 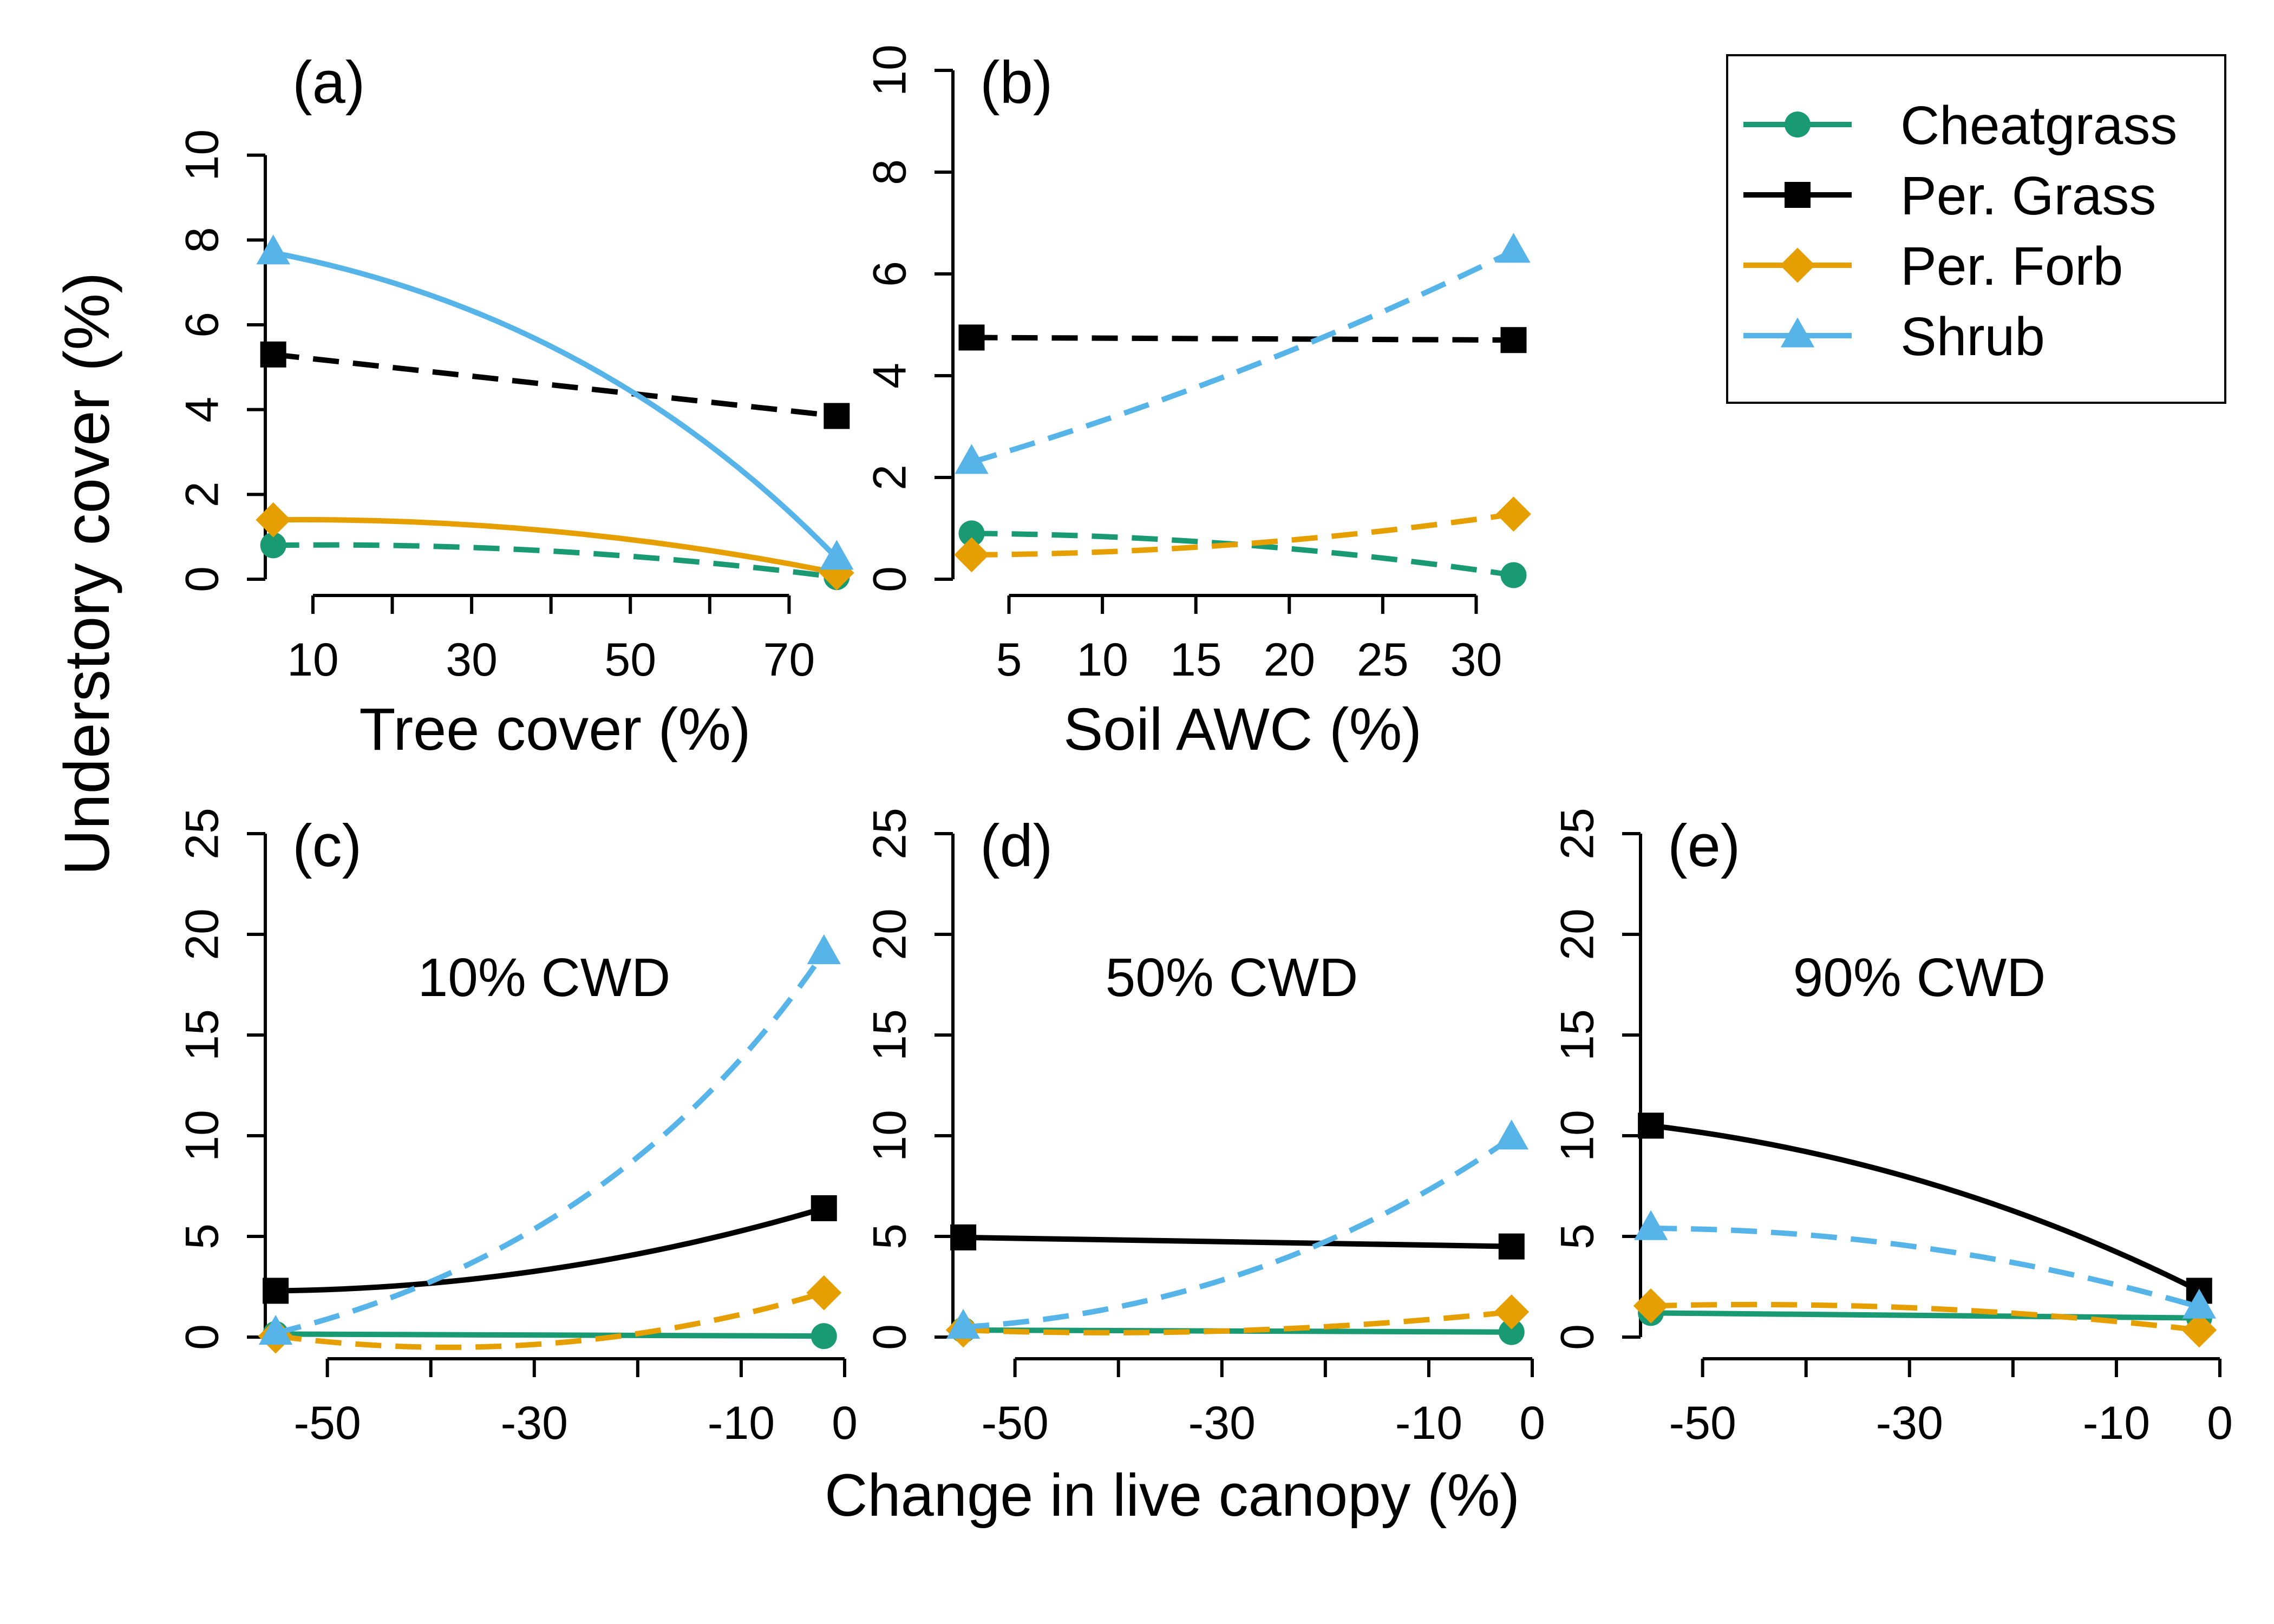 I want to click on panel-label: (a), so click(x=328, y=82).